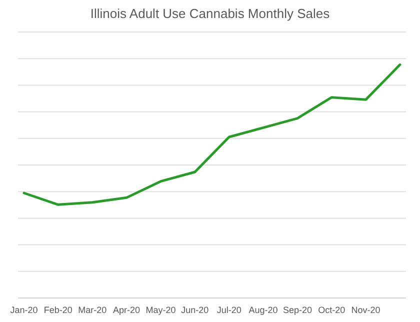 The height and width of the screenshot is (322, 420). I want to click on x-tick-label: Mar-20, so click(92, 310).